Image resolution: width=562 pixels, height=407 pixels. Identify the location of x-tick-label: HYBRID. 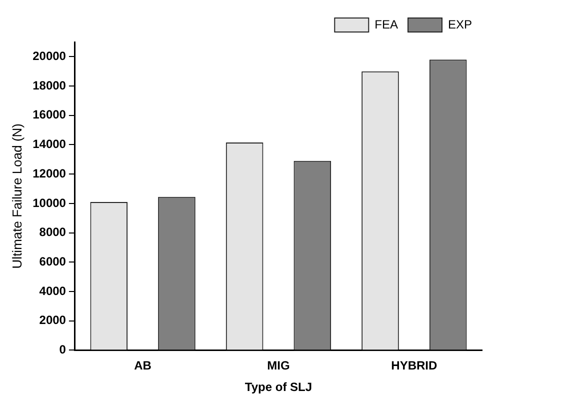
(414, 365).